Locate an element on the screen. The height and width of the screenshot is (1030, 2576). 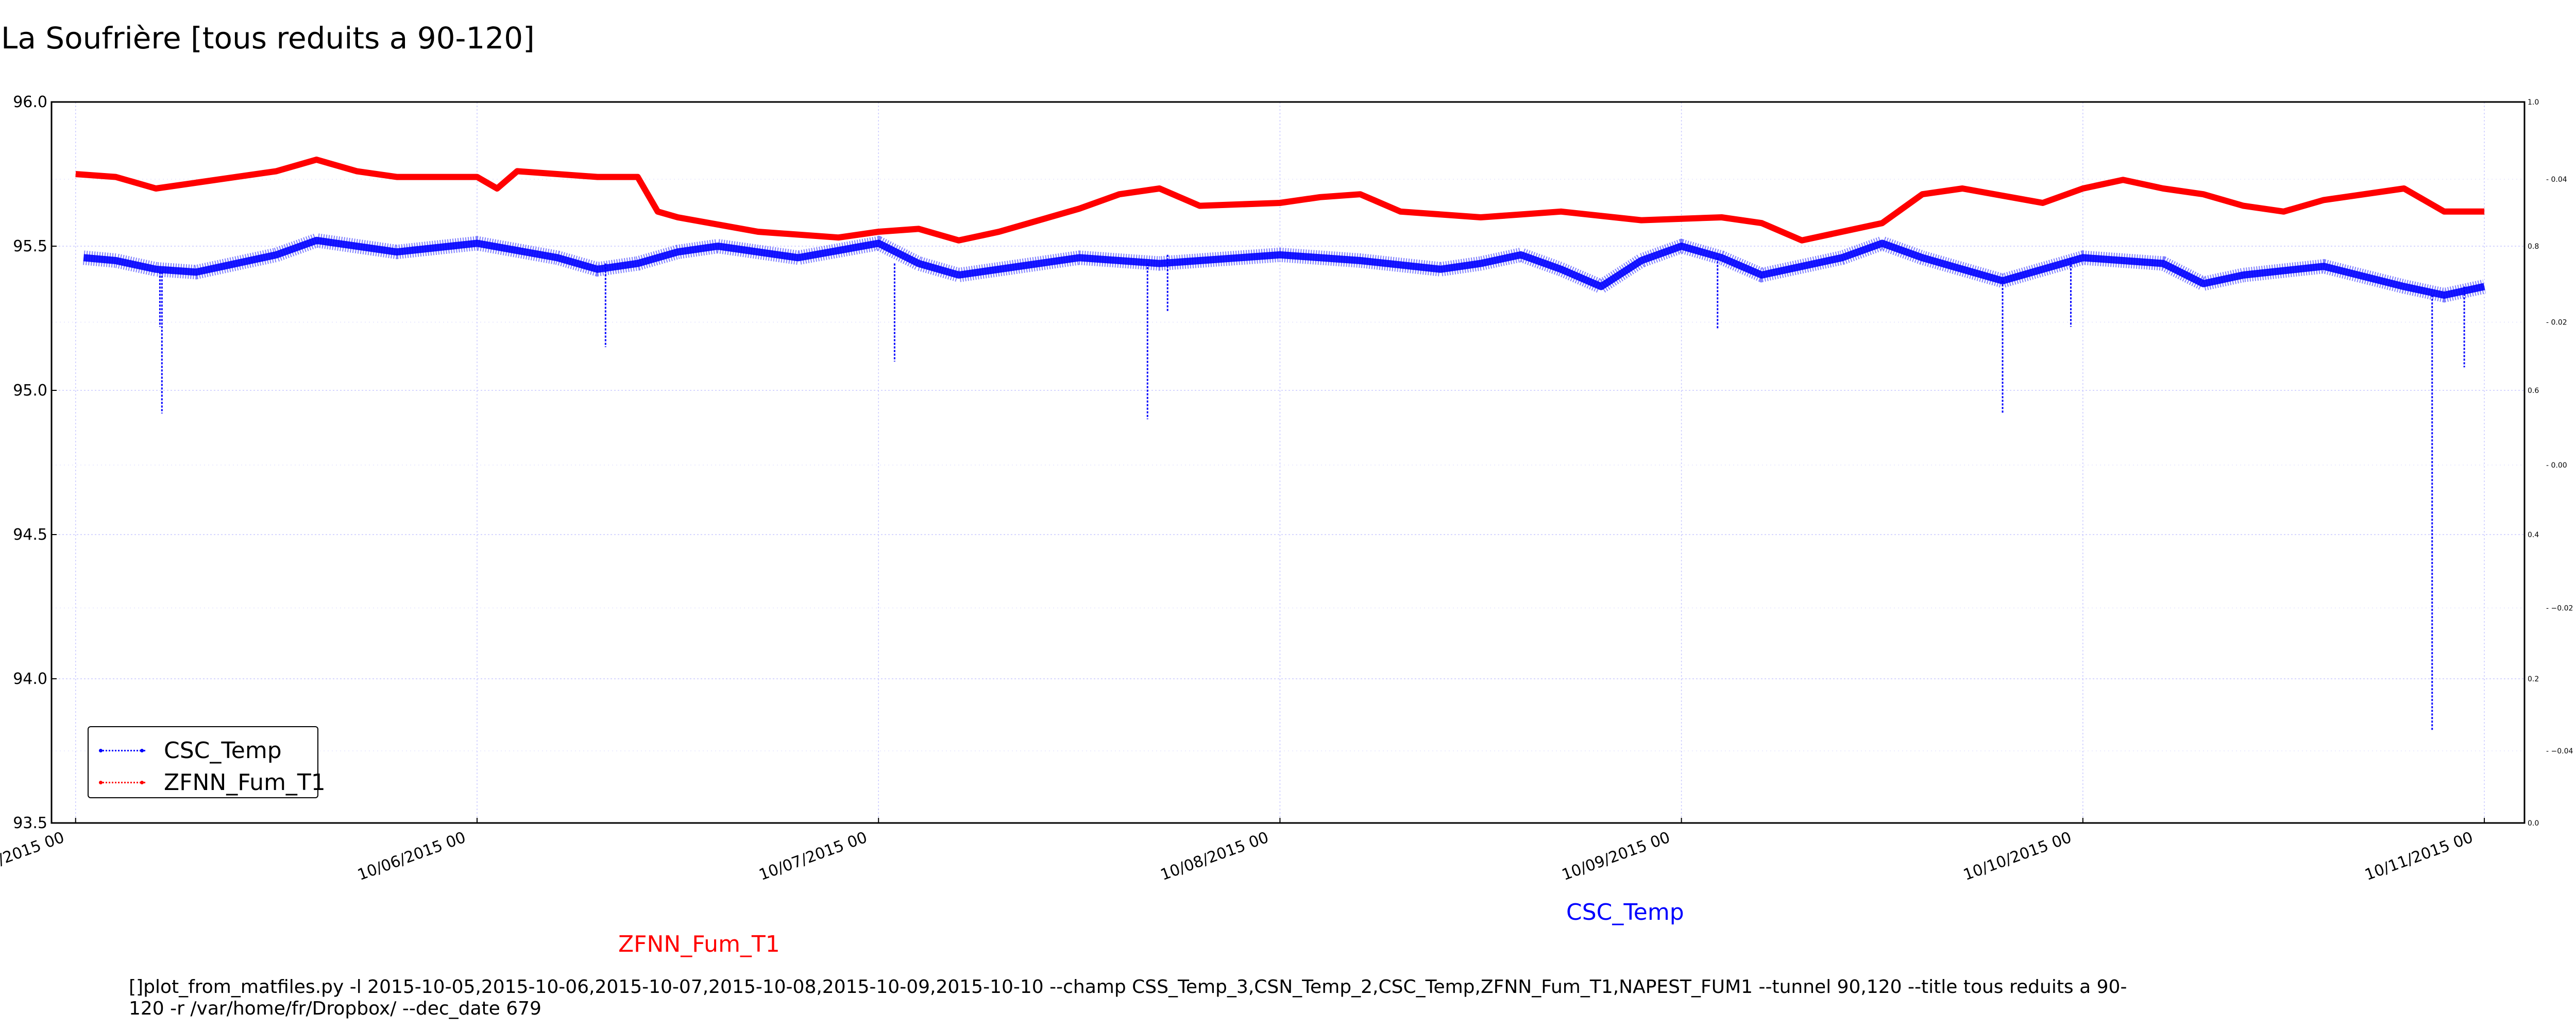
y3-tick-label: - 0.04 is located at coordinates (2556, 180).